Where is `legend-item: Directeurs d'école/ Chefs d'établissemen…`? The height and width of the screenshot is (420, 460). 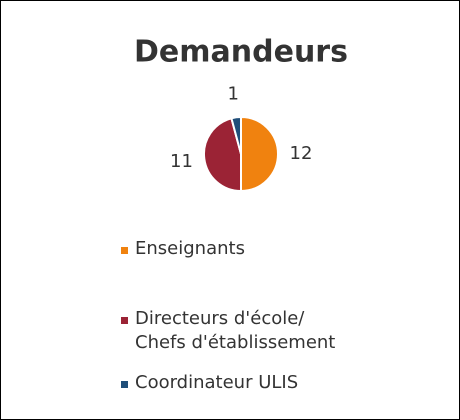
legend-item: Directeurs d'école/ Chefs d'établissemen… is located at coordinates (234, 331).